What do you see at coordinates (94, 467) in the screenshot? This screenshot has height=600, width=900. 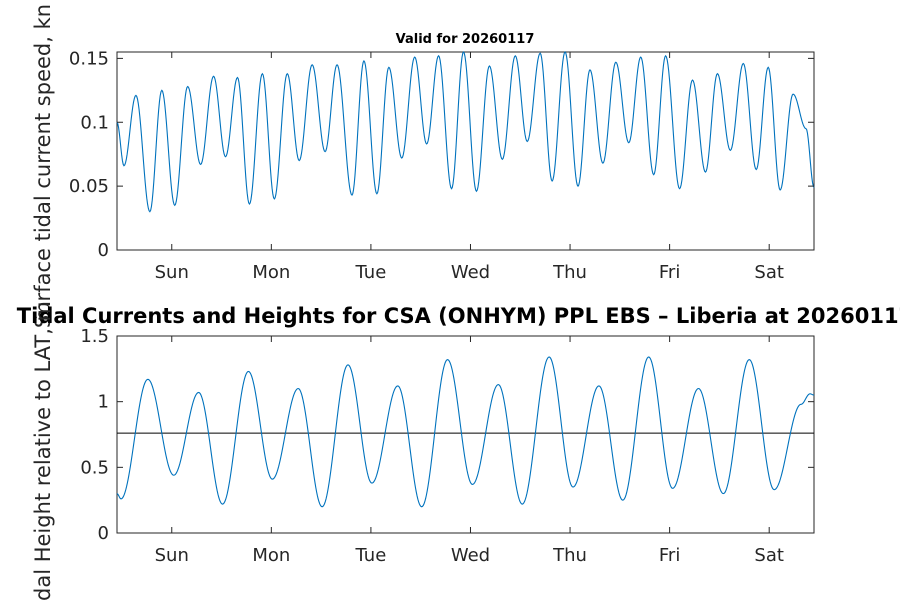 I see `y-tick-label: 0.5` at bounding box center [94, 467].